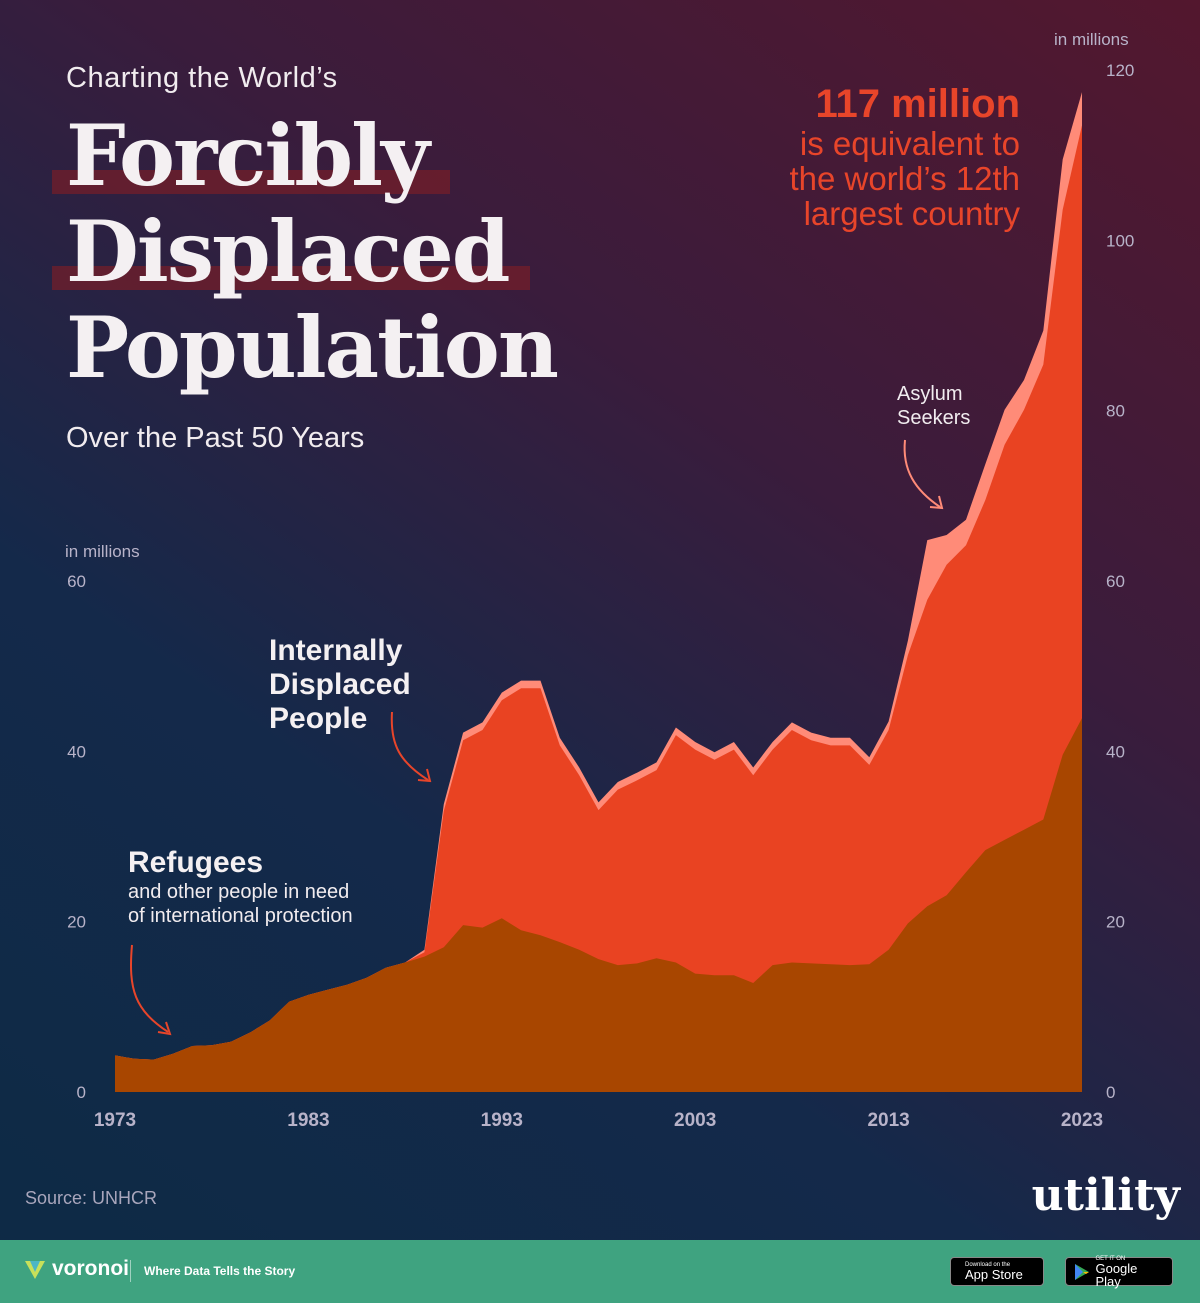 This screenshot has width=1200, height=1303. Describe the element at coordinates (502, 1120) in the screenshot. I see `x-tick-label: 1993` at that location.